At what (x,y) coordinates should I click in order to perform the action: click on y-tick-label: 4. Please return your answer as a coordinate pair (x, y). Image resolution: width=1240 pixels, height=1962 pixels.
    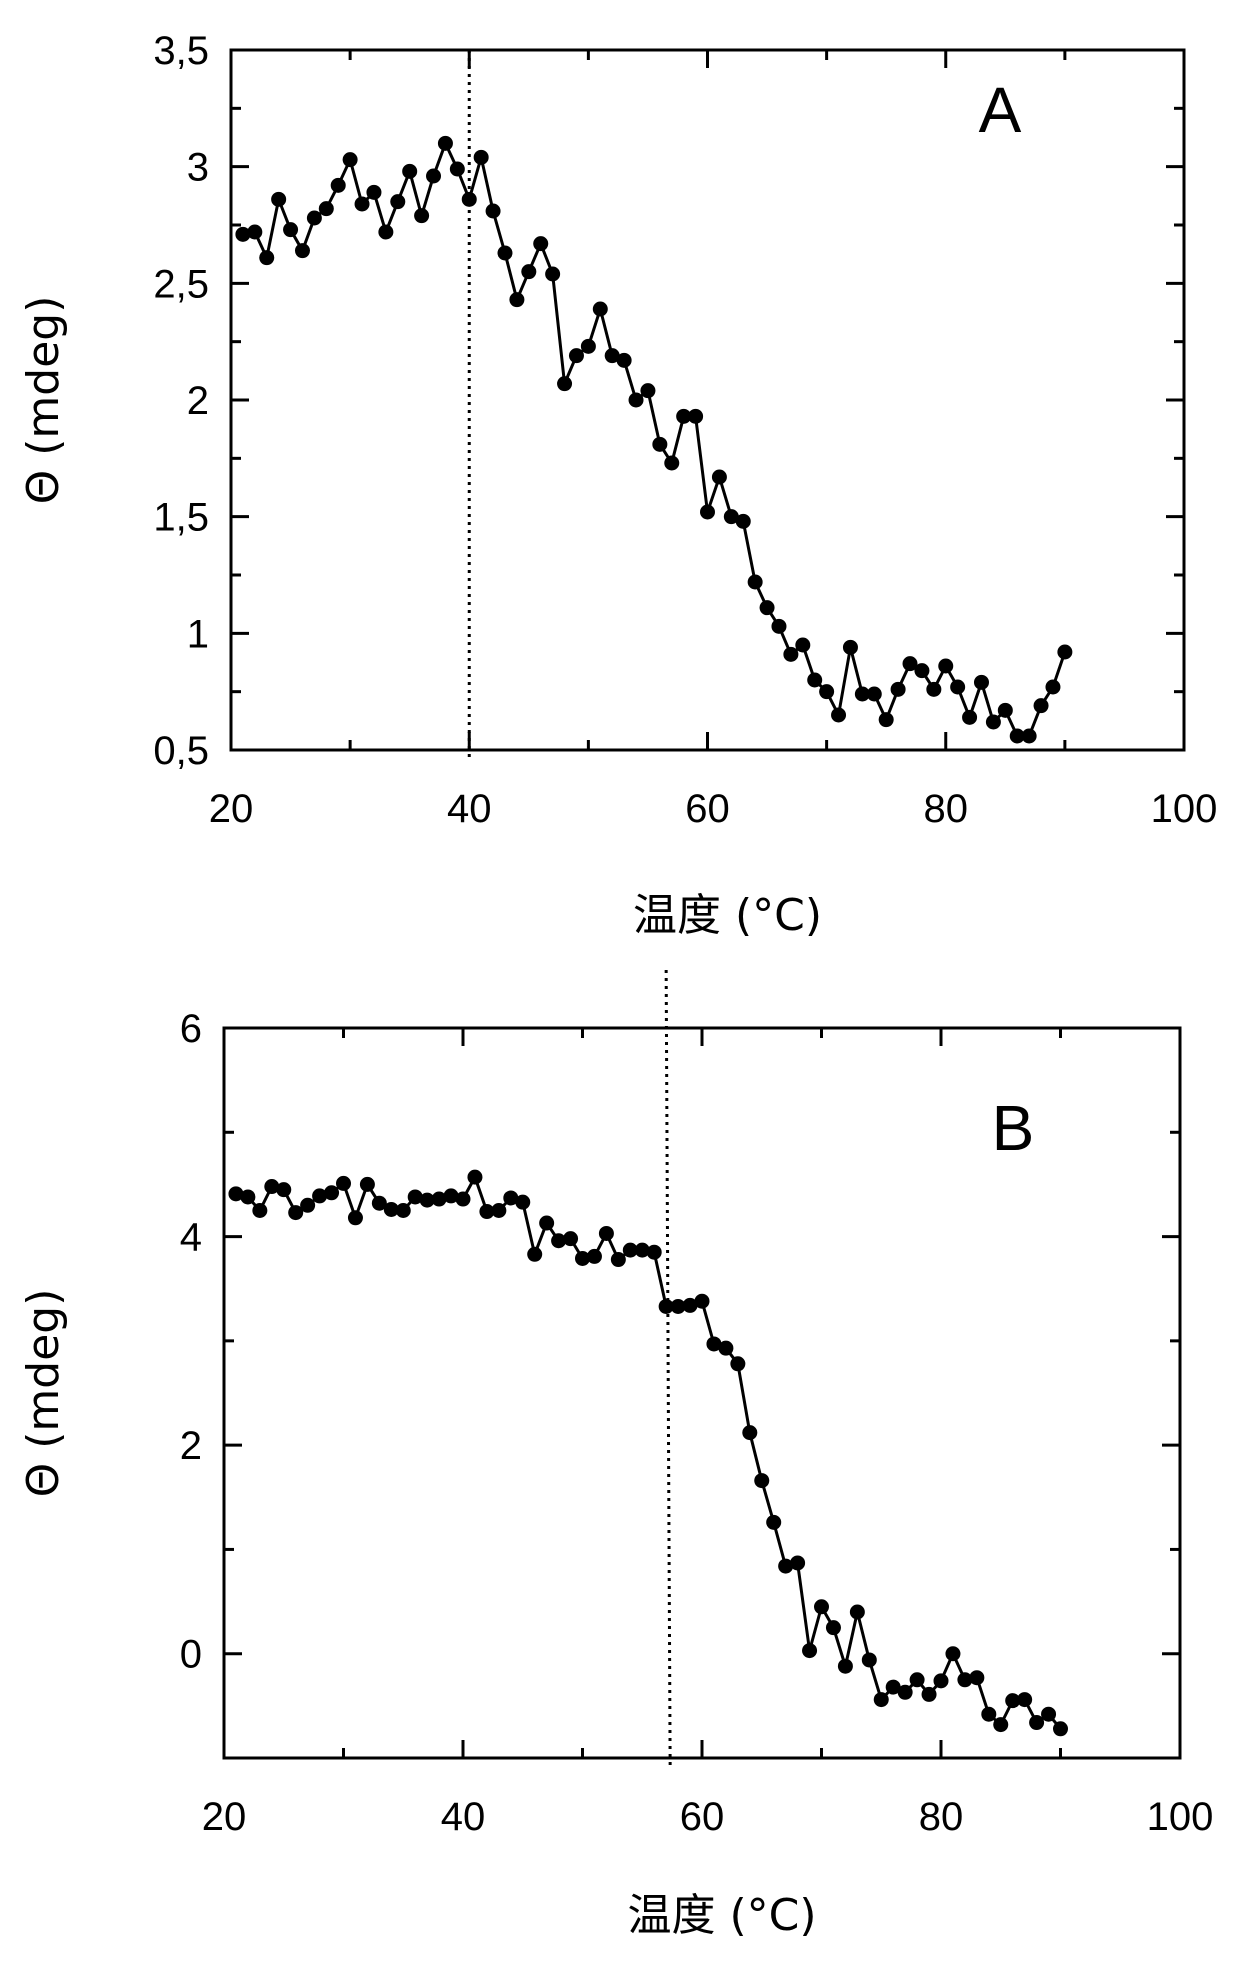
    Looking at the image, I should click on (191, 1238).